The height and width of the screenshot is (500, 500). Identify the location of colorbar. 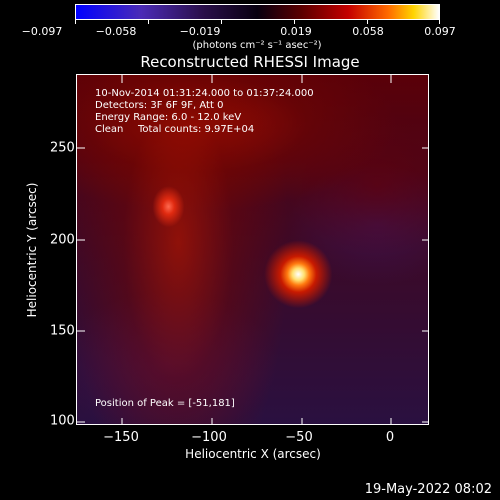
(257, 12).